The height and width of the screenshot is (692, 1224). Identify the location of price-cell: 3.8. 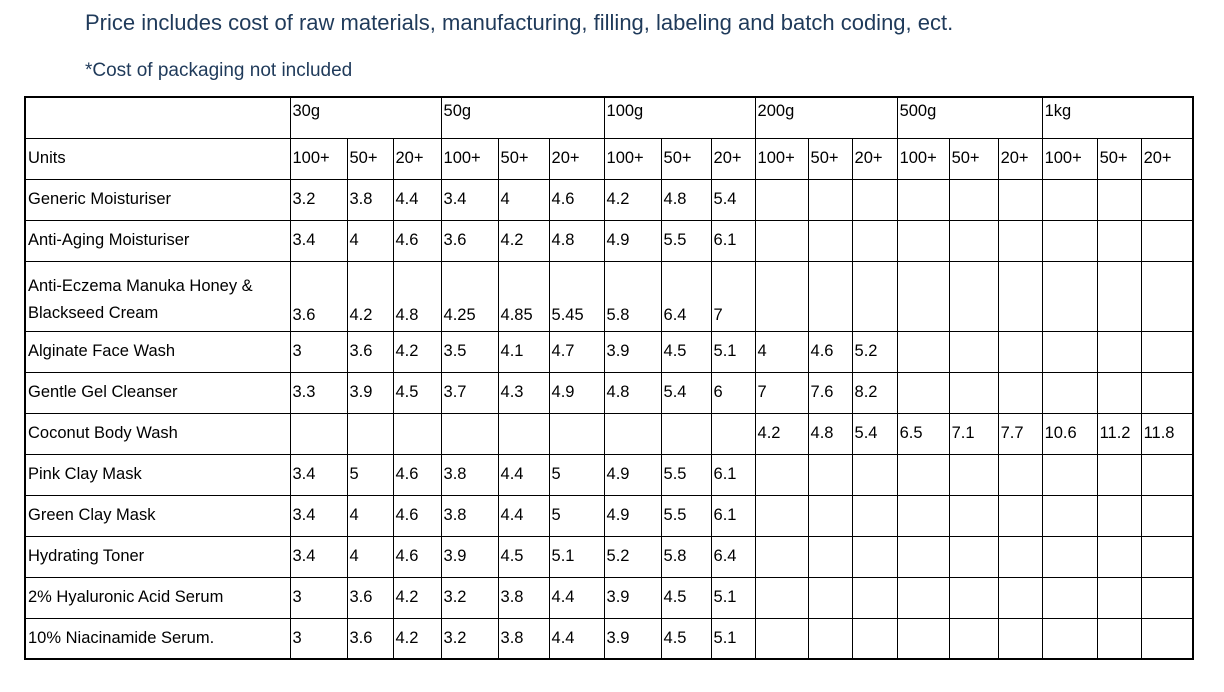
(523, 638).